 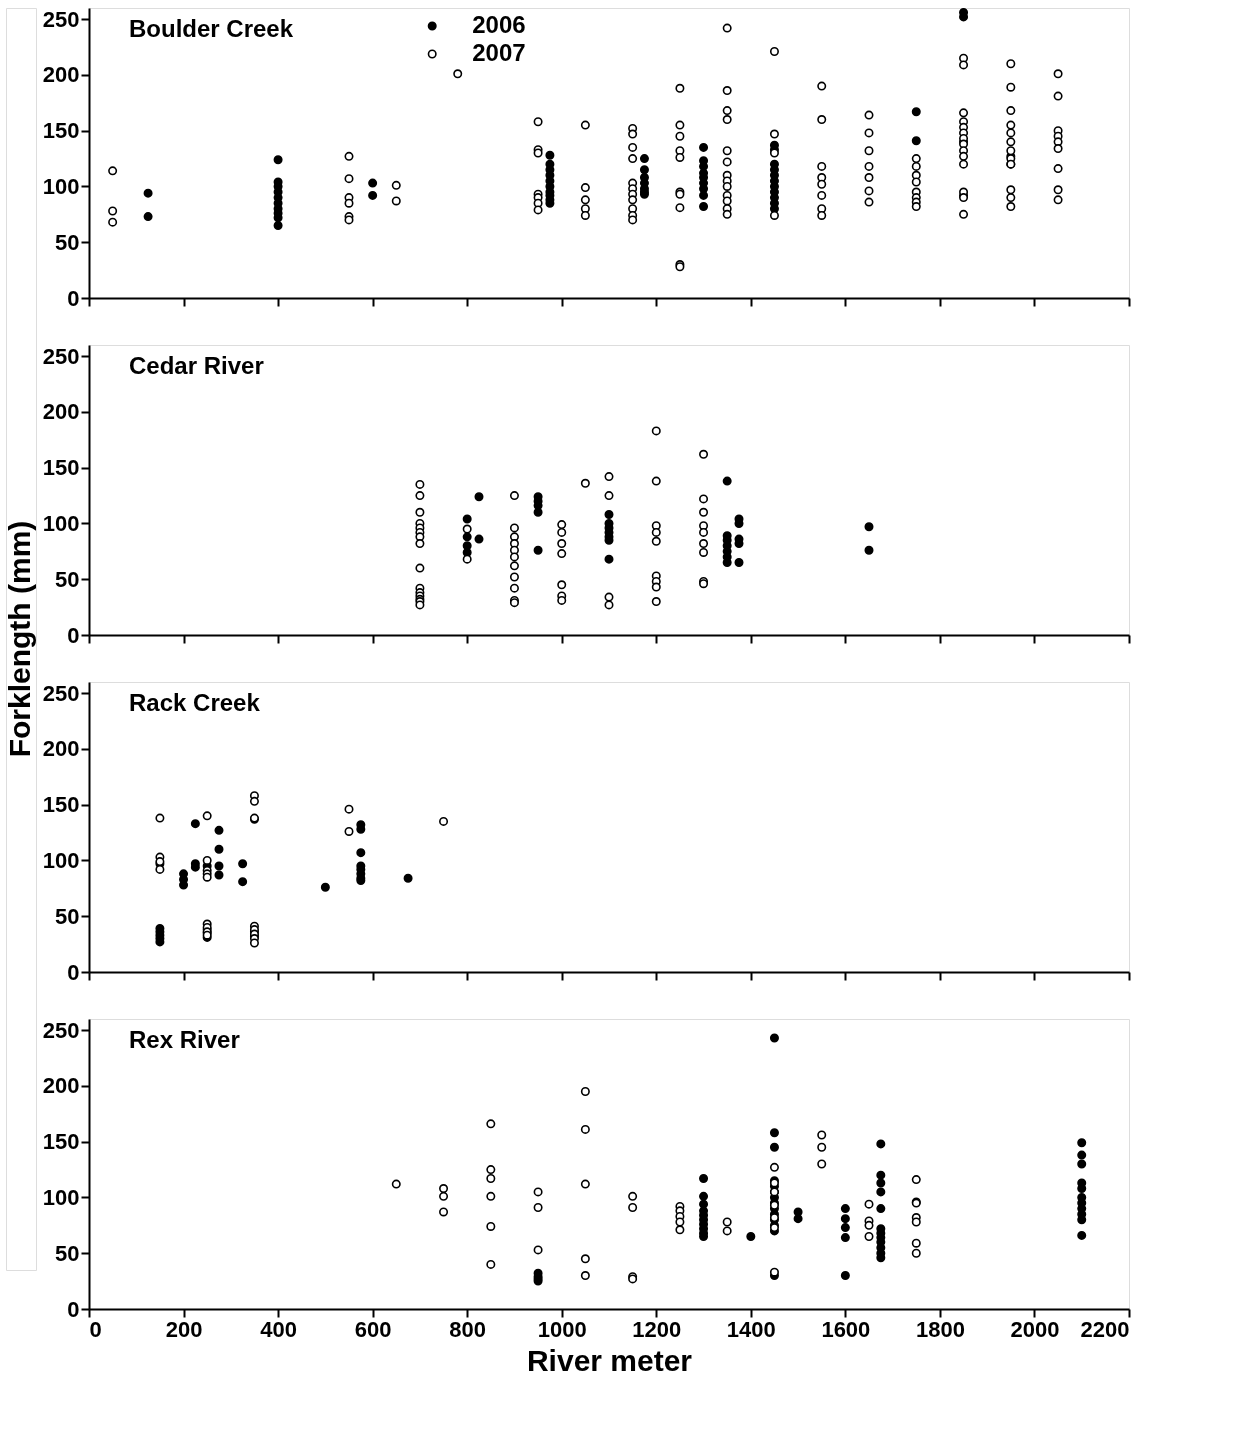 I want to click on chart-title: Rack Creek, so click(x=195, y=702).